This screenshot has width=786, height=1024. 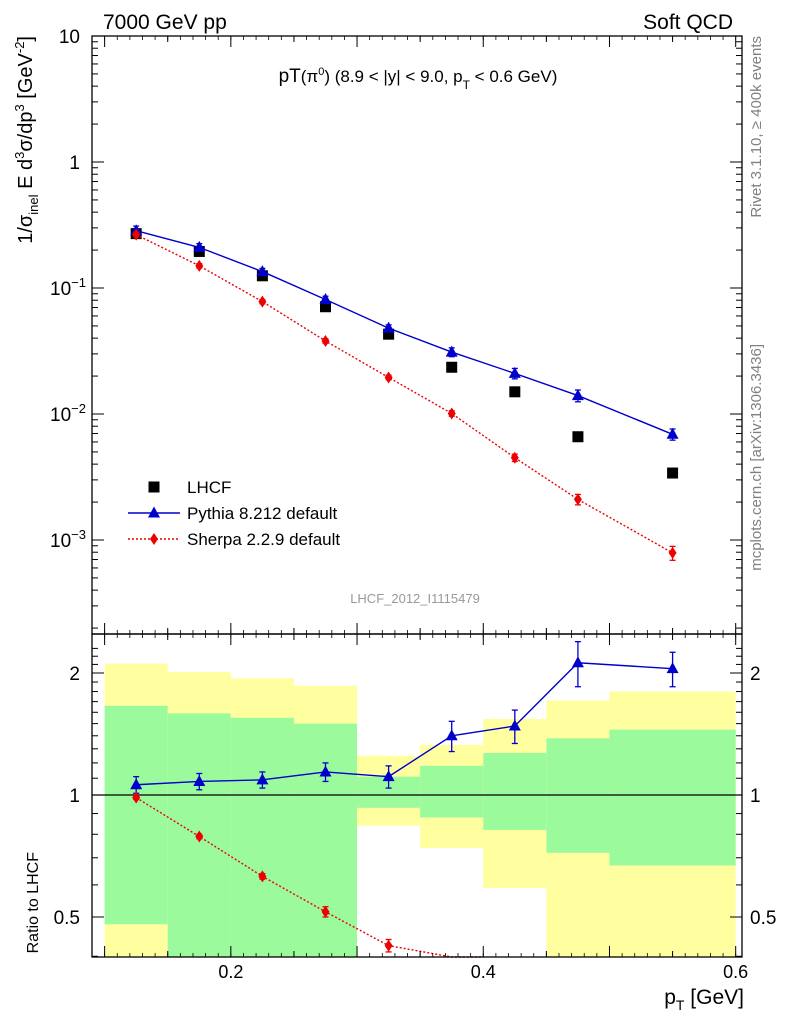 I want to click on ratio-y-tick-label-left: 1, so click(x=74, y=796).